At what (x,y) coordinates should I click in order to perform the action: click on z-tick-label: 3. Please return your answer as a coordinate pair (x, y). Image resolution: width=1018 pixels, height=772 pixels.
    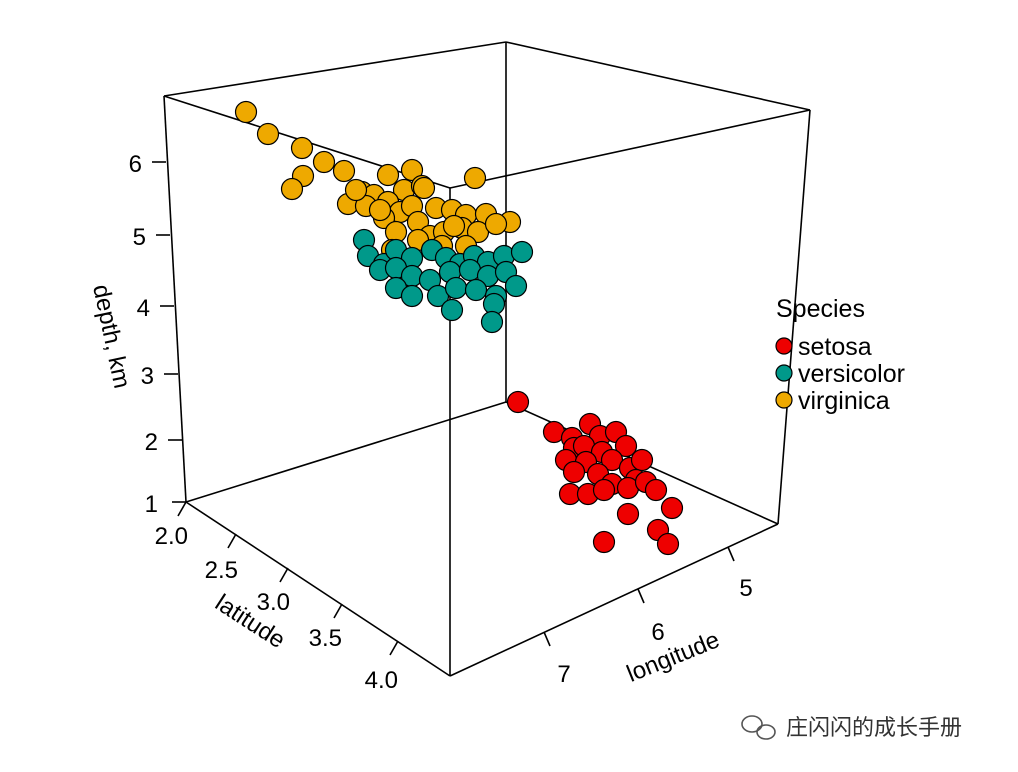
    Looking at the image, I should click on (147, 376).